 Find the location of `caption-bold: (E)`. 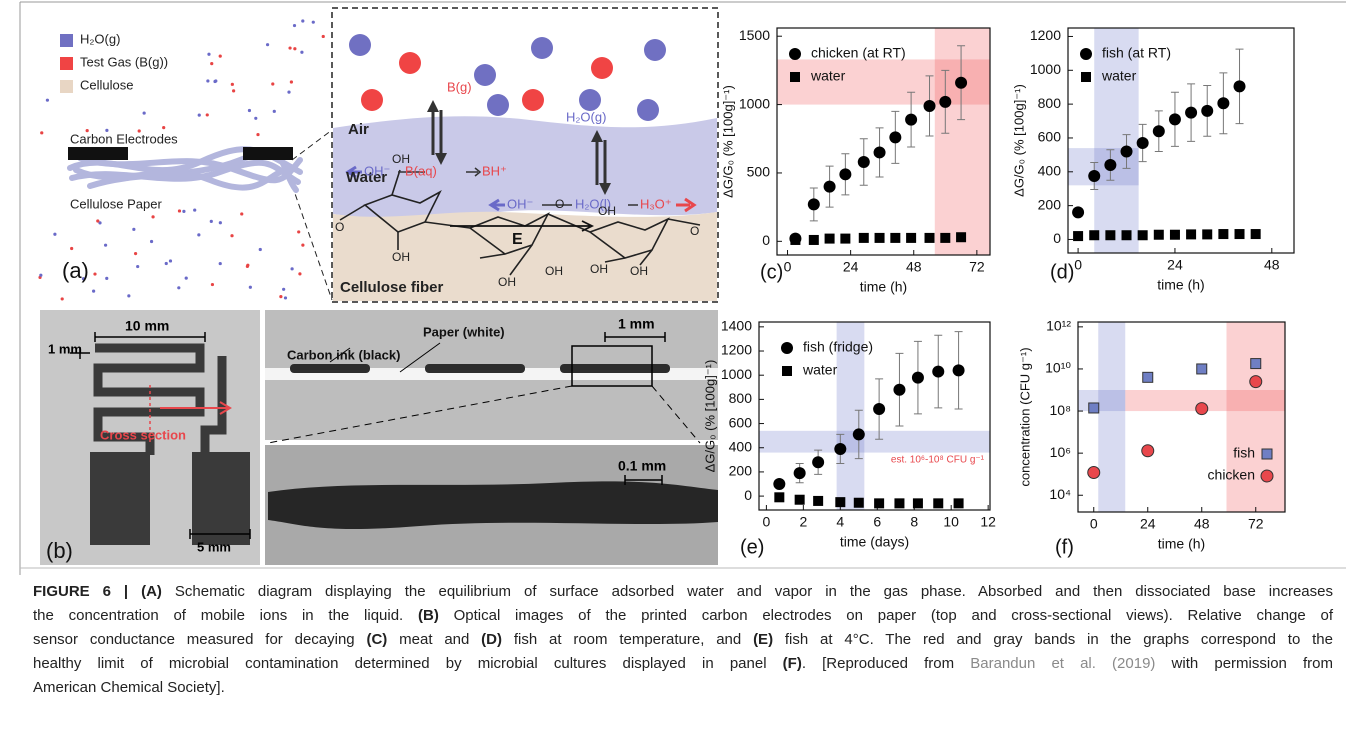

caption-bold: (E) is located at coordinates (763, 639).